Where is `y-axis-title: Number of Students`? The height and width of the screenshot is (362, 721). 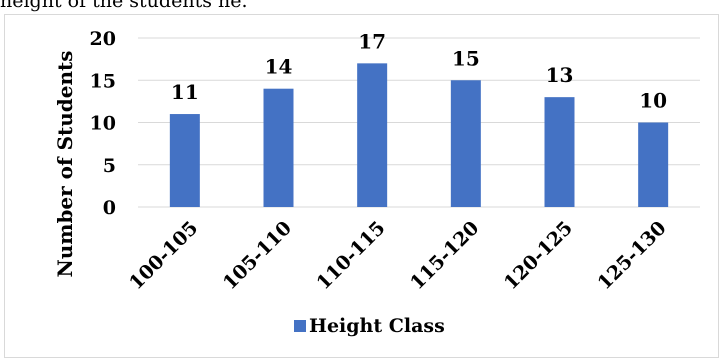
y-axis-title: Number of Students is located at coordinates (65, 163).